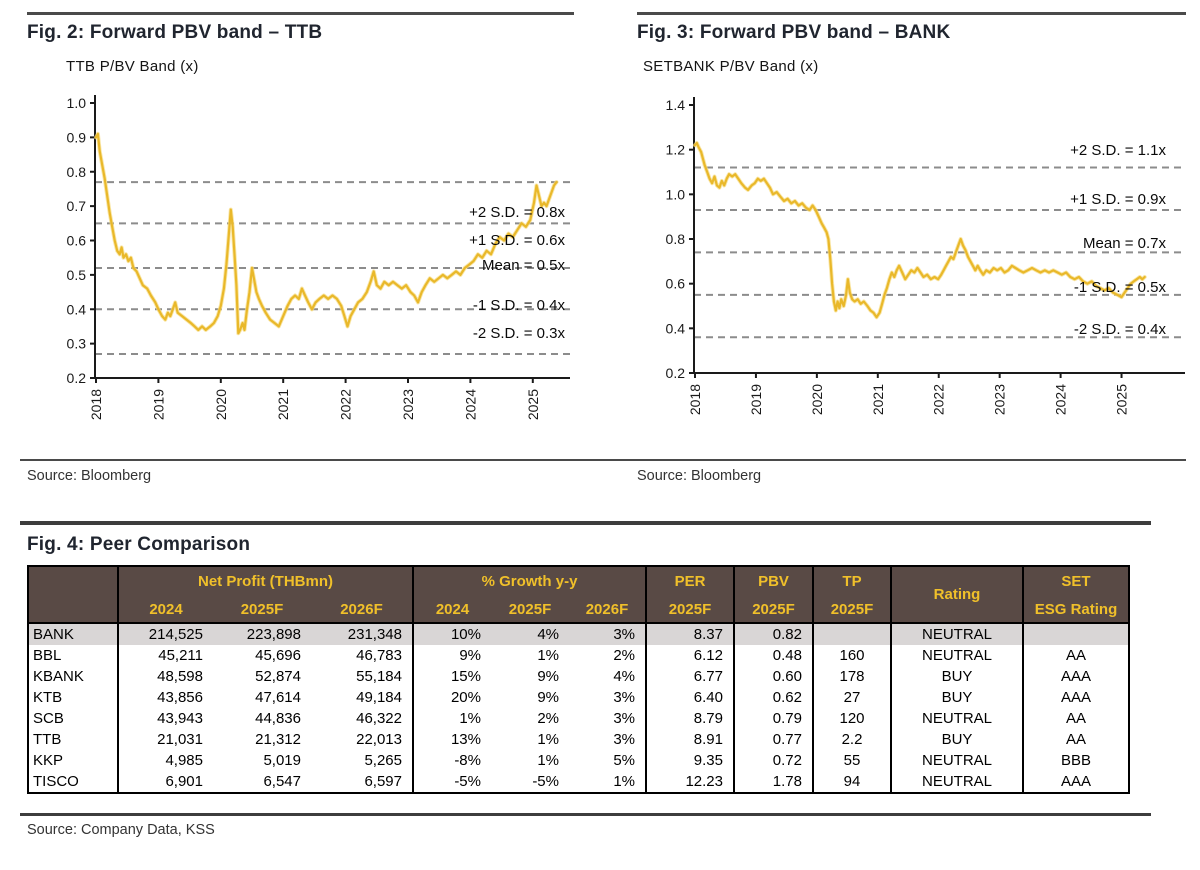 The image size is (1200, 870). Describe the element at coordinates (48, 760) in the screenshot. I see `ticker-cell: KKP` at that location.